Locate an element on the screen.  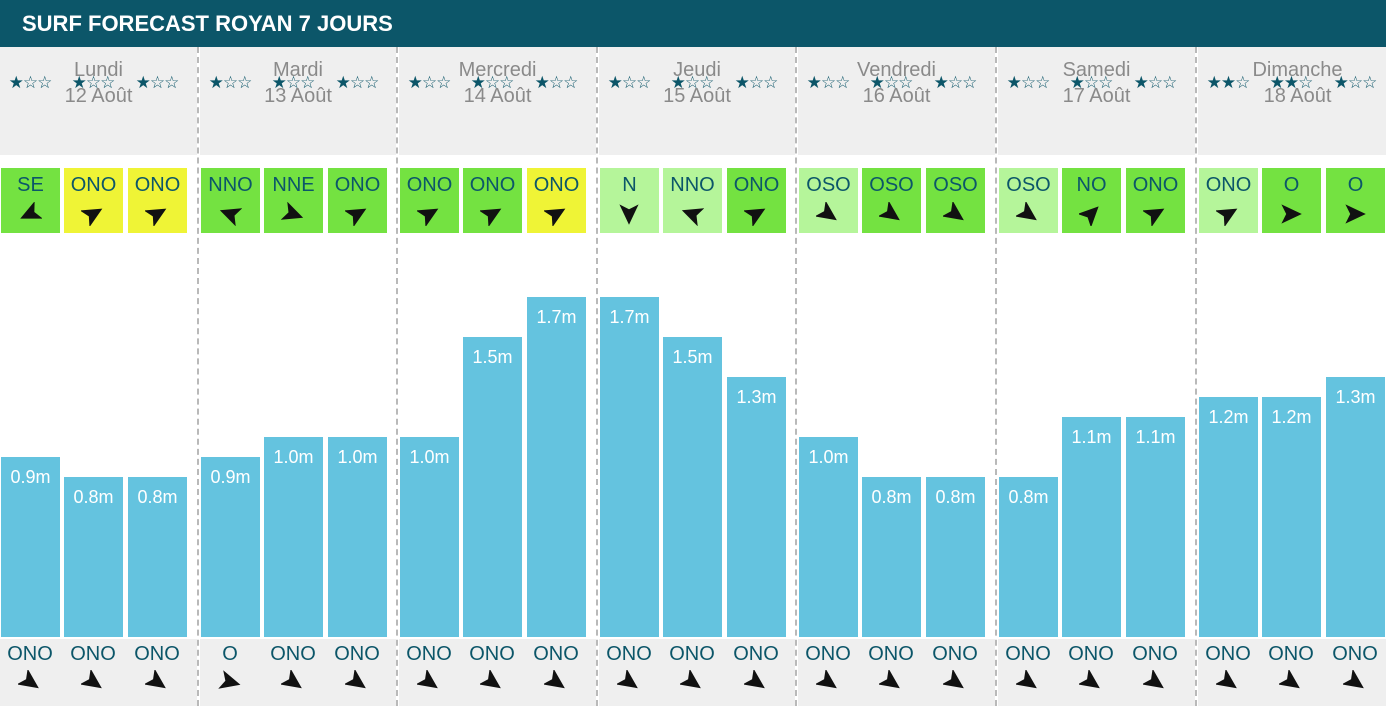
wind-cell: OSO is located at coordinates (1028, 200).